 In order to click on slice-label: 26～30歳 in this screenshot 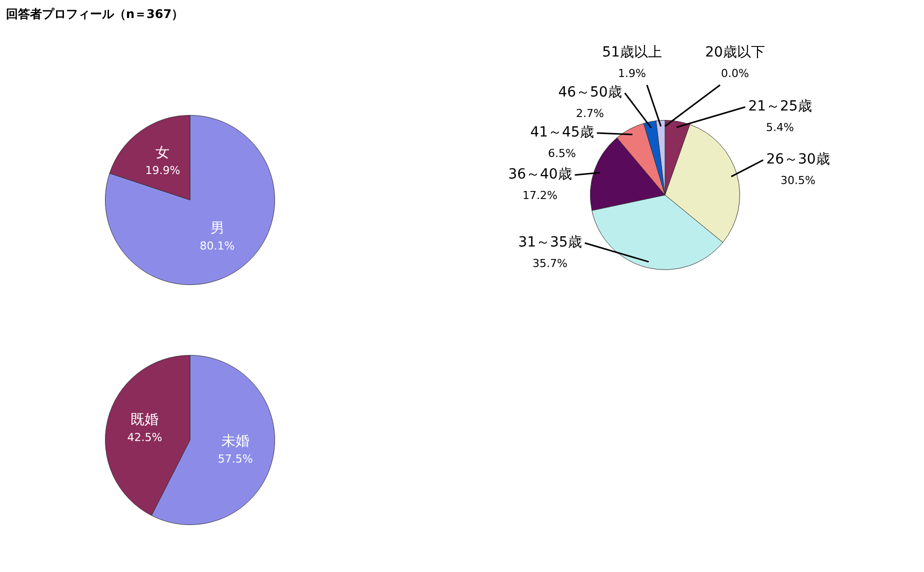, I will do `click(798, 160)`.